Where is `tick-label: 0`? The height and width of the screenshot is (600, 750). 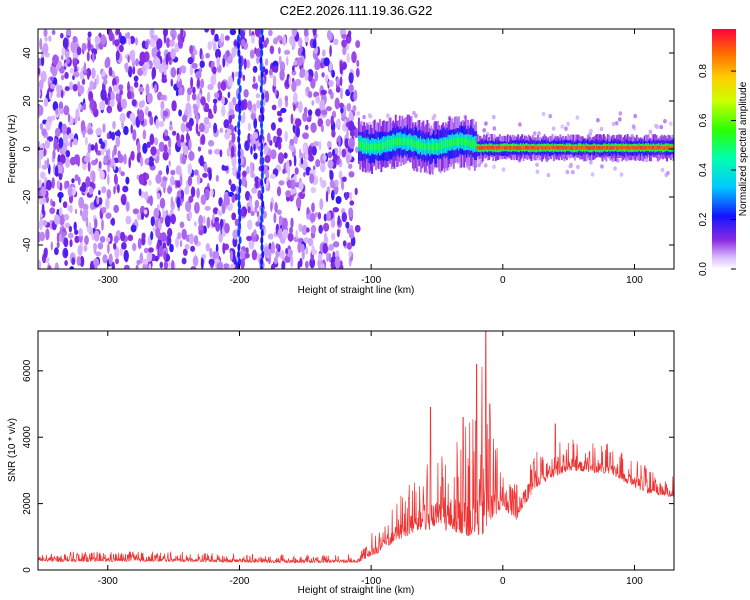
tick-label: 0 is located at coordinates (503, 280).